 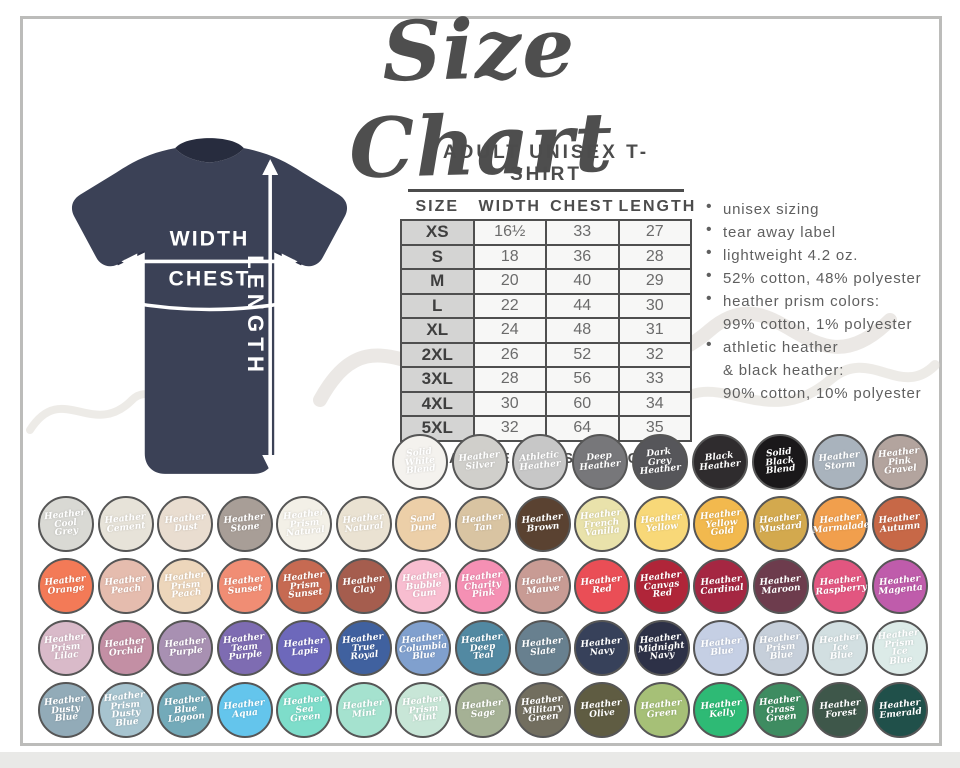 What do you see at coordinates (839, 709) in the screenshot?
I see `swatch-label: Heather Forest` at bounding box center [839, 709].